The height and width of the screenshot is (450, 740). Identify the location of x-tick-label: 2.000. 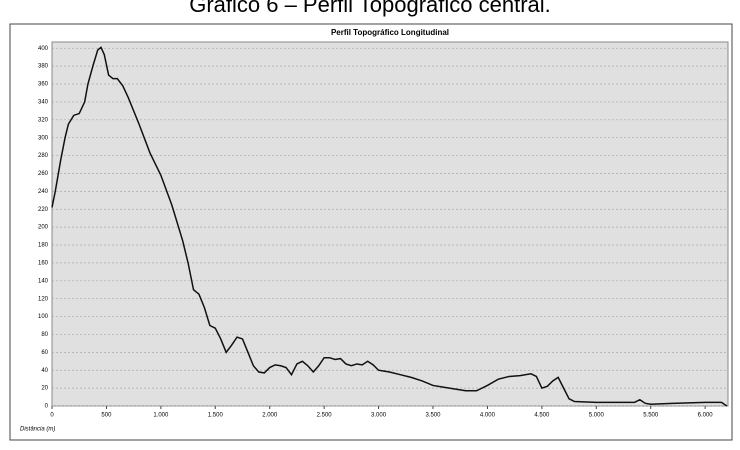
(270, 416).